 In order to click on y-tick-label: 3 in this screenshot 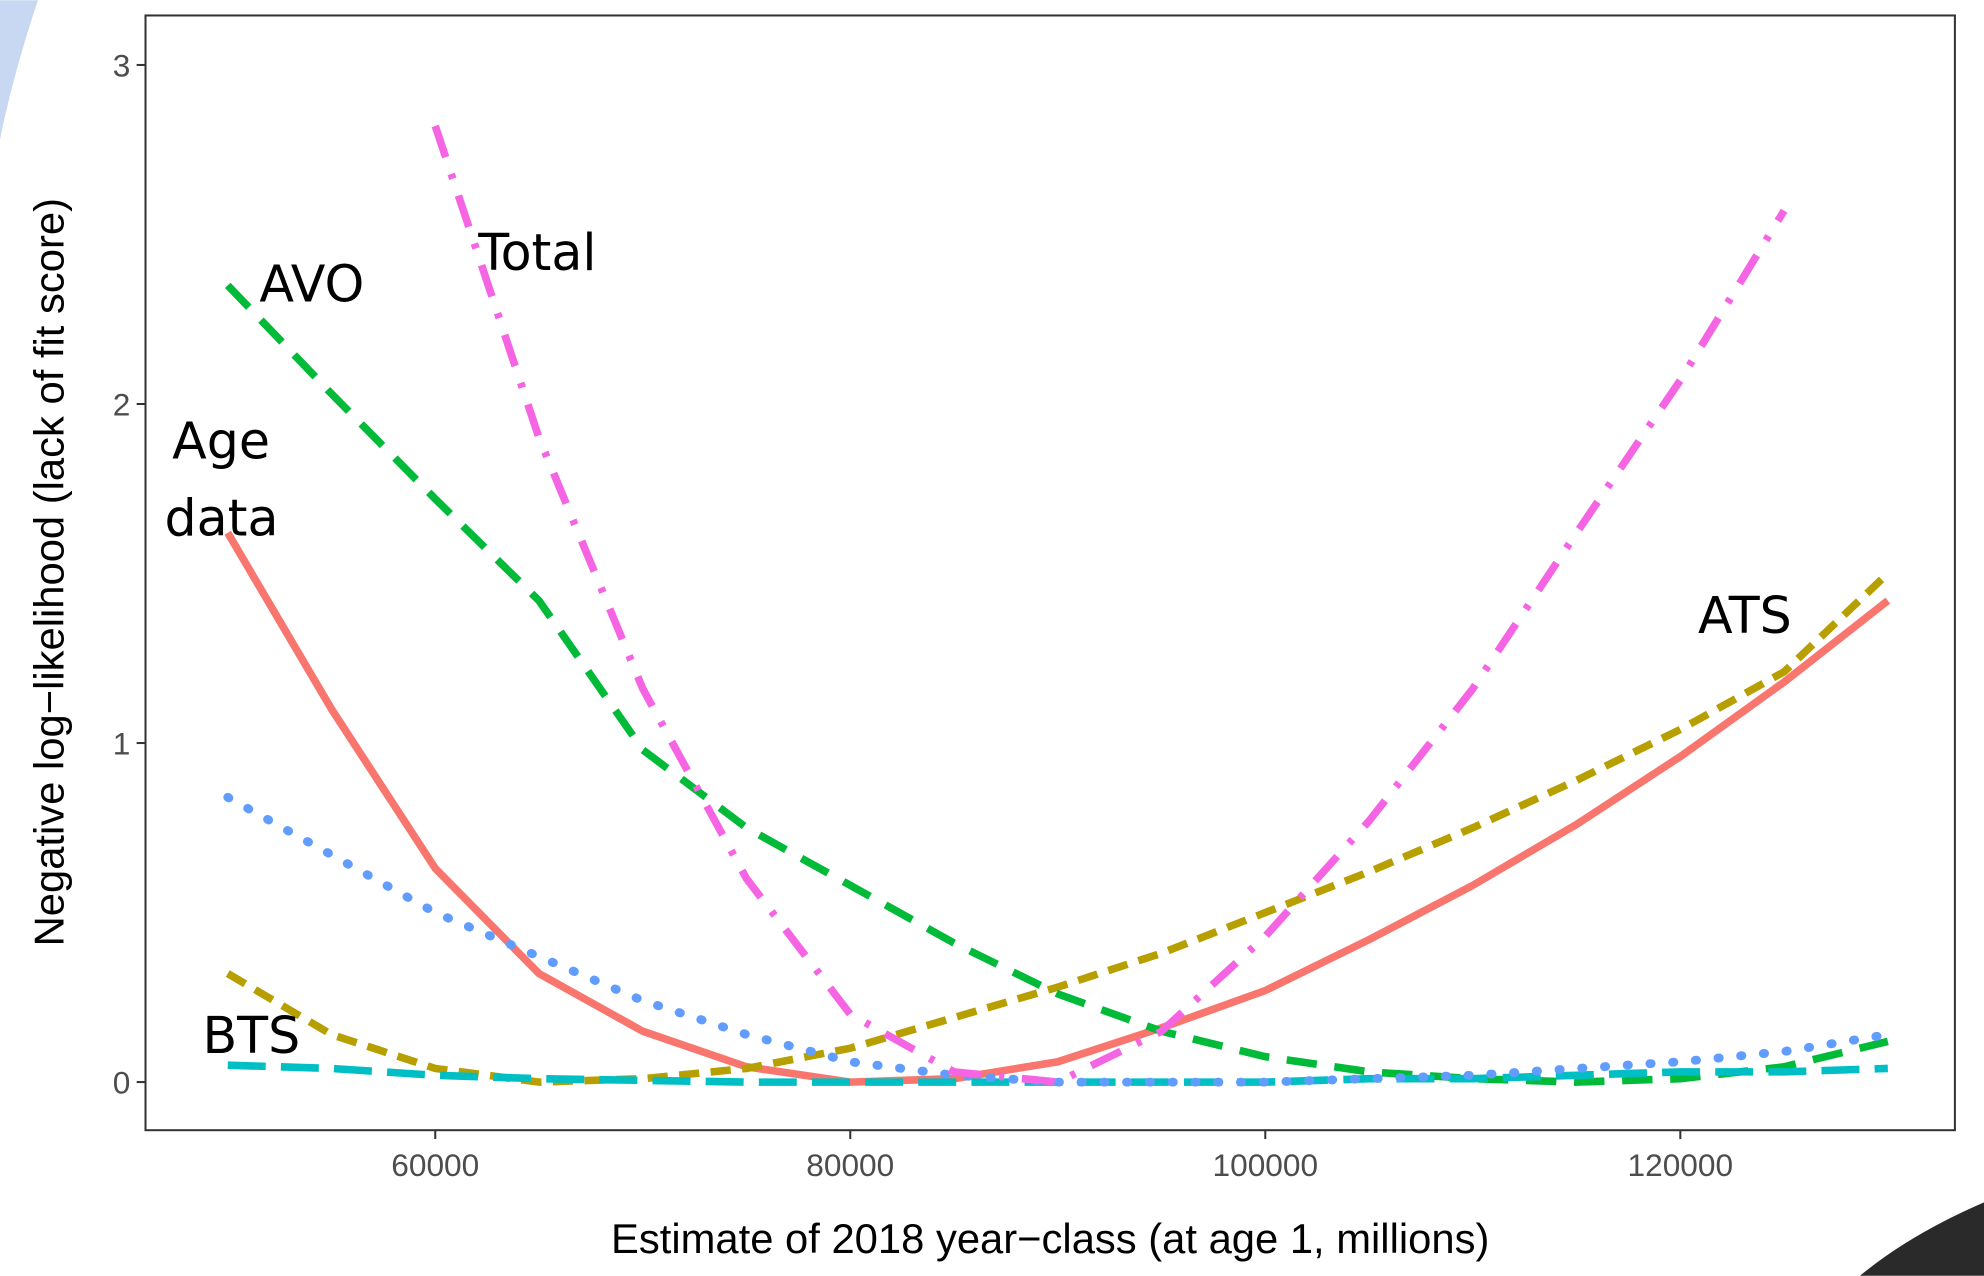, I will do `click(122, 65)`.